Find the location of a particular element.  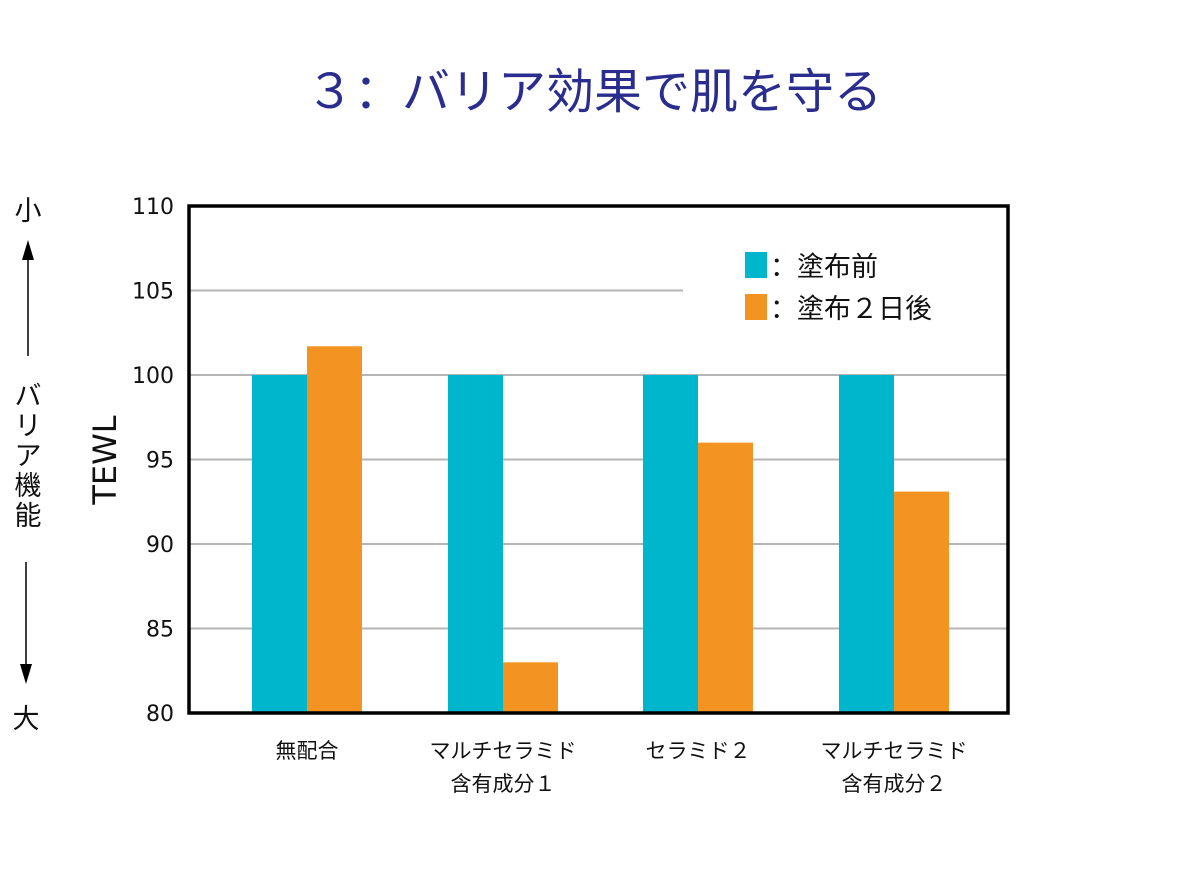

y-tick-label: 85 is located at coordinates (160, 630).